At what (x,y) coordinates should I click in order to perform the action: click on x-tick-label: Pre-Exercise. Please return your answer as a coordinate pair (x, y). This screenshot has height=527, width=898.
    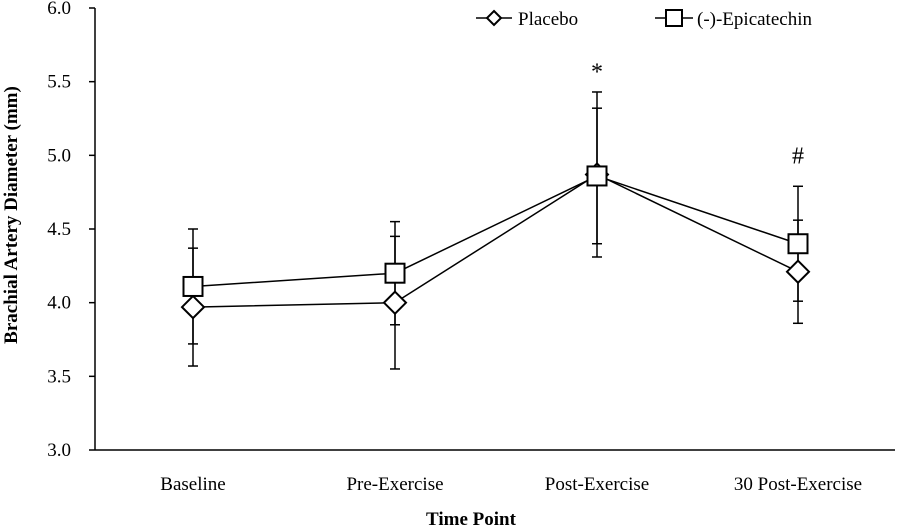
    Looking at the image, I should click on (394, 484).